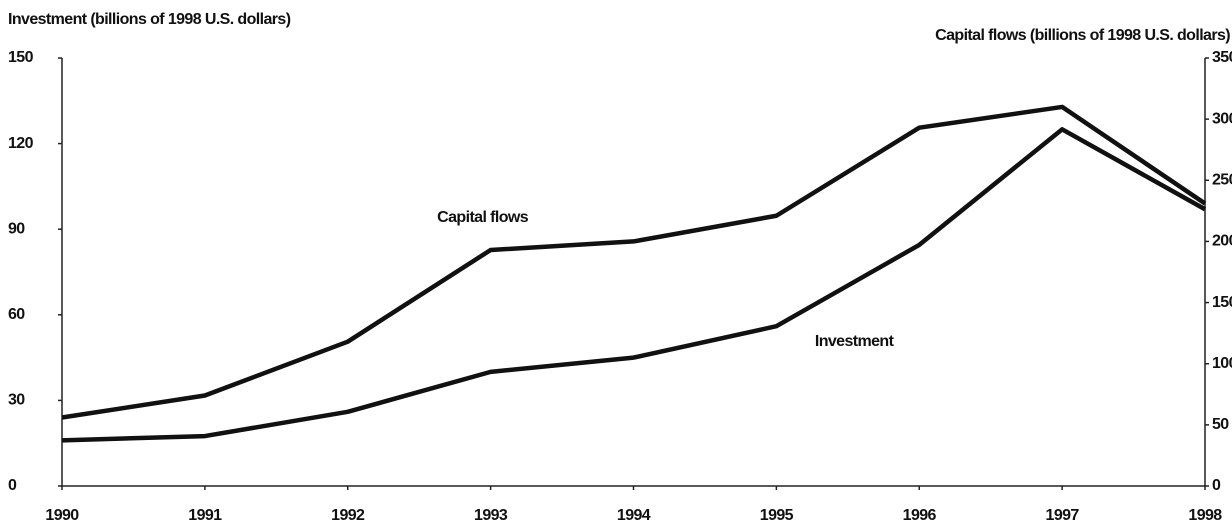 The image size is (1232, 528). What do you see at coordinates (205, 515) in the screenshot?
I see `x-tick-label: 1991` at bounding box center [205, 515].